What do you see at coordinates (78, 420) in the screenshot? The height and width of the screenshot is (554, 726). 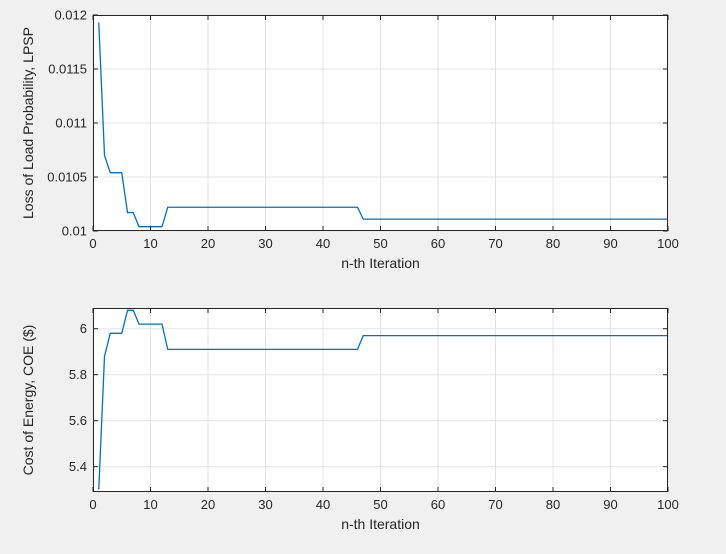 I see `coe-y-tick-label: 5.6` at bounding box center [78, 420].